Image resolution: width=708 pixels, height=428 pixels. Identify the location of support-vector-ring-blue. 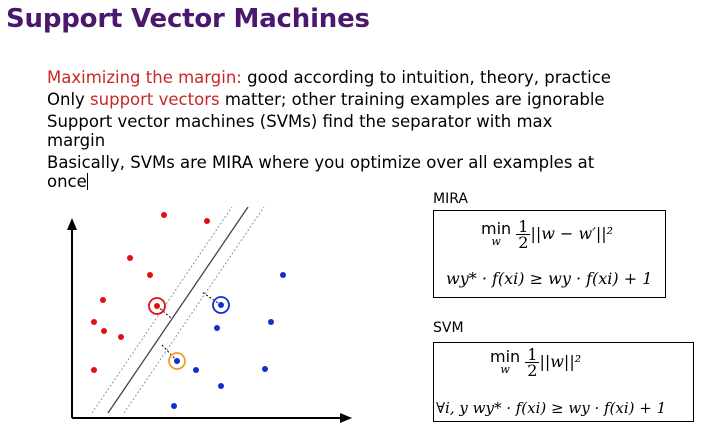
(221, 305).